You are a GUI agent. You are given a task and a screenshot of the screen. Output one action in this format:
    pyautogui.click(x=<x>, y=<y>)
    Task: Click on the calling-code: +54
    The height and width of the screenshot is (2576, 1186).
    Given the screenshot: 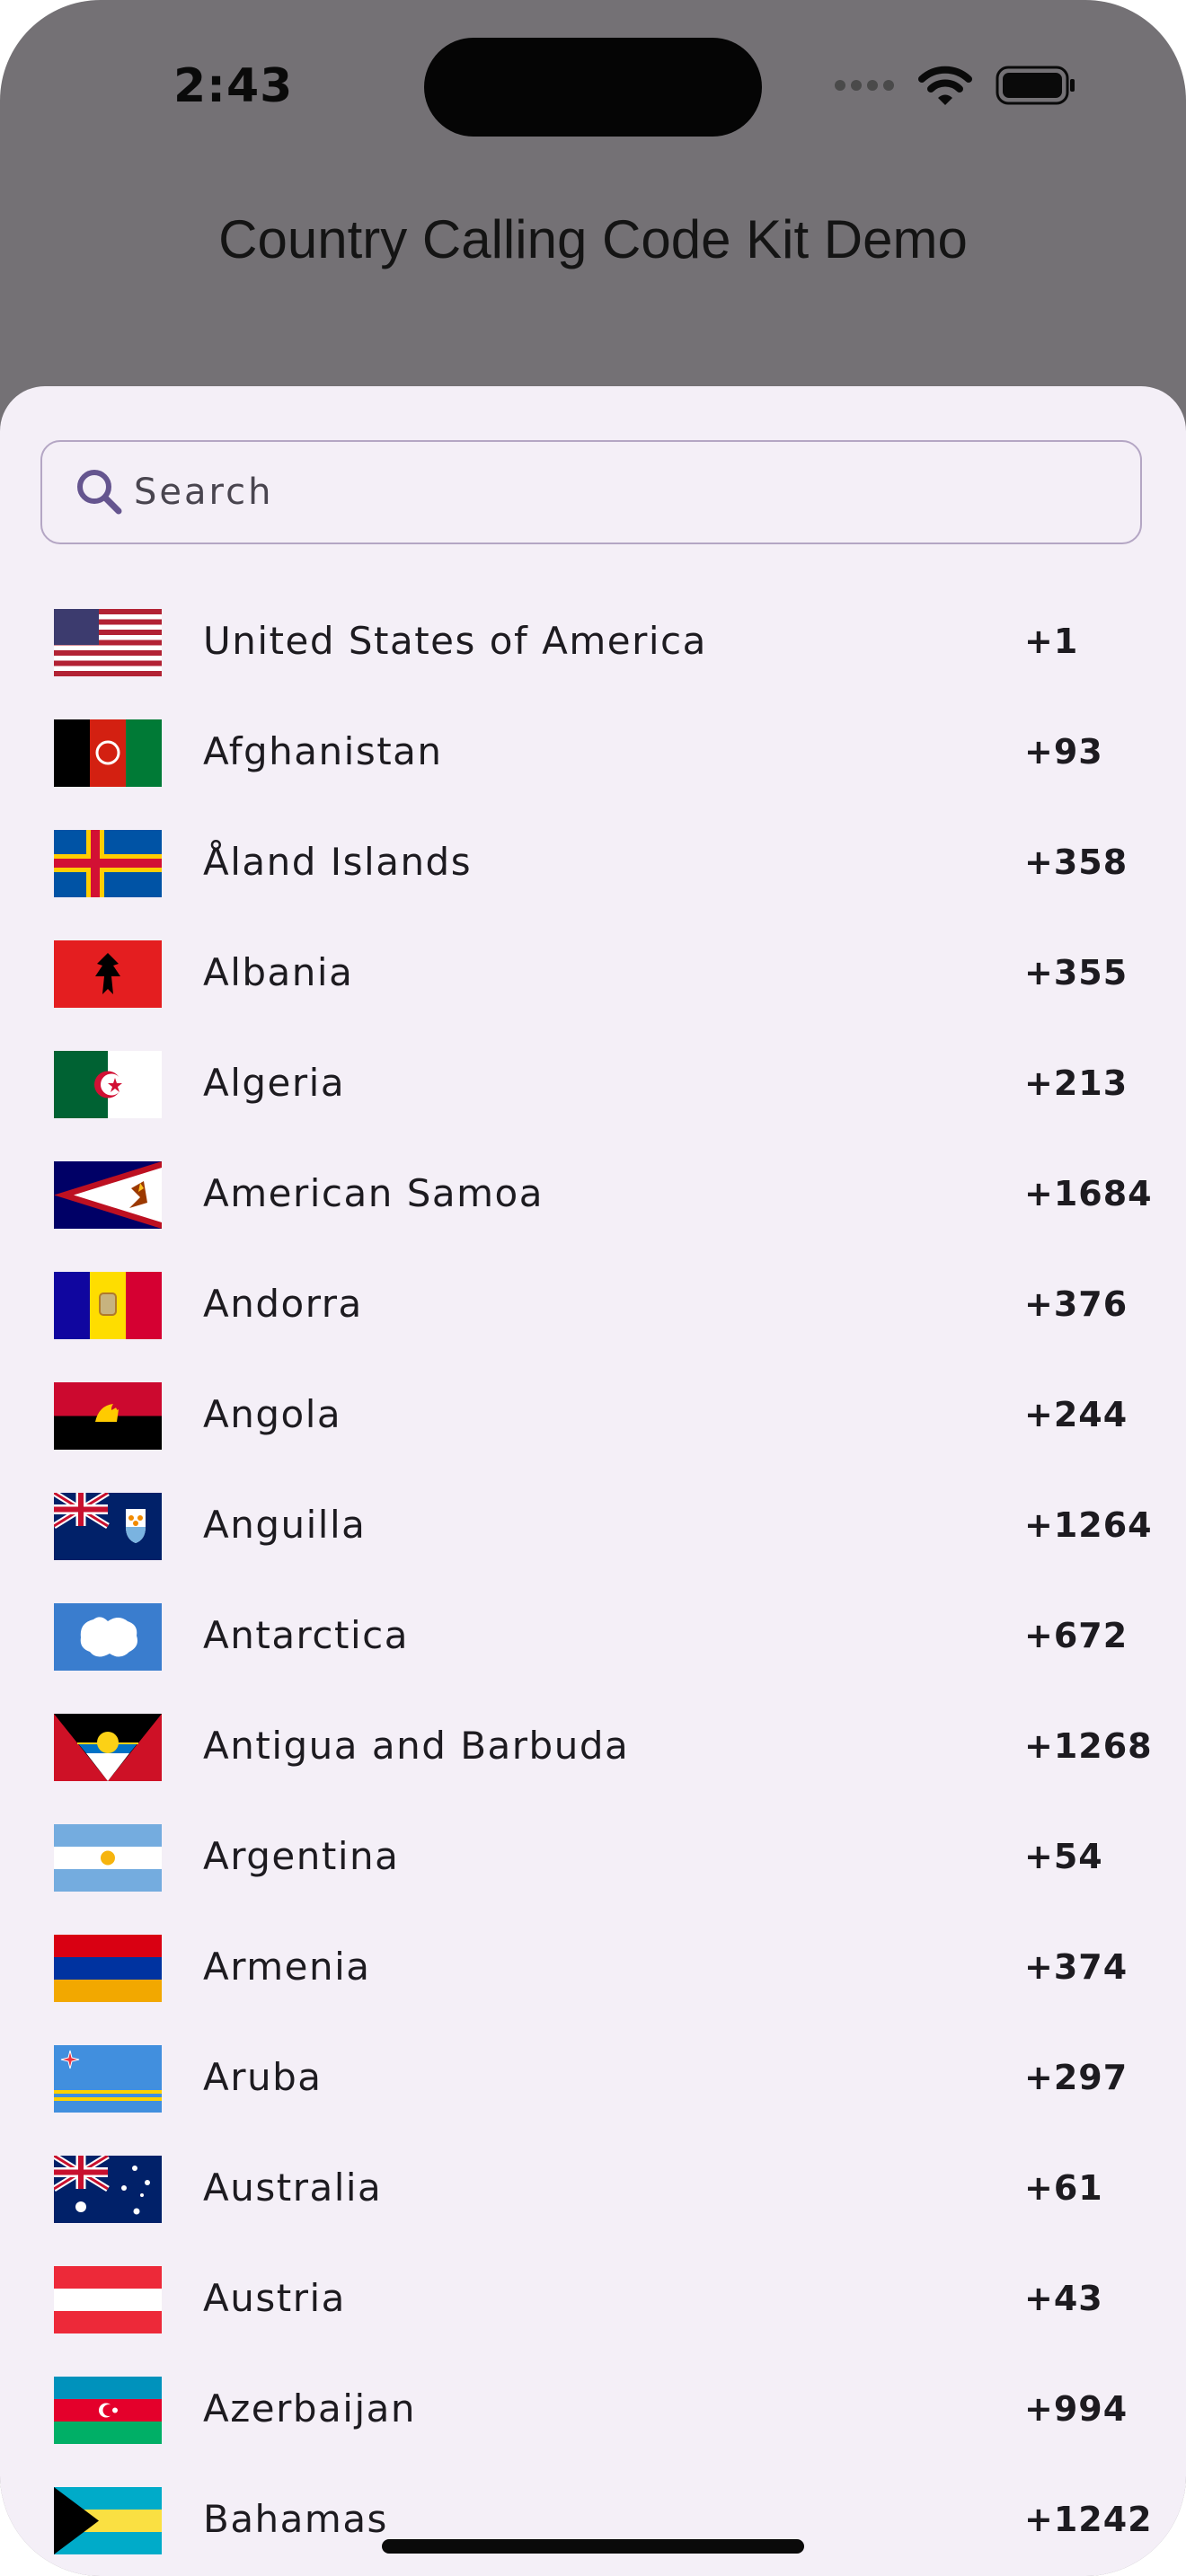 What is the action you would take?
    pyautogui.click(x=1063, y=1856)
    